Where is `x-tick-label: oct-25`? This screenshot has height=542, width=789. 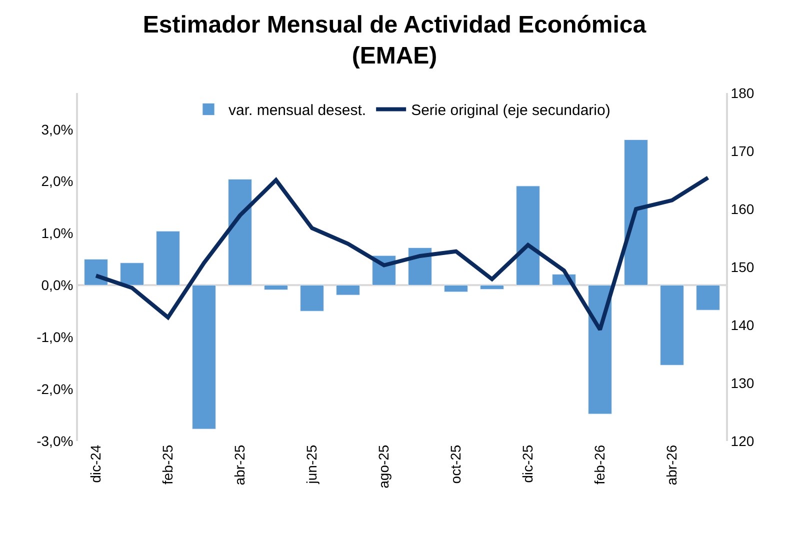
x-tick-label: oct-25 is located at coordinates (456, 464).